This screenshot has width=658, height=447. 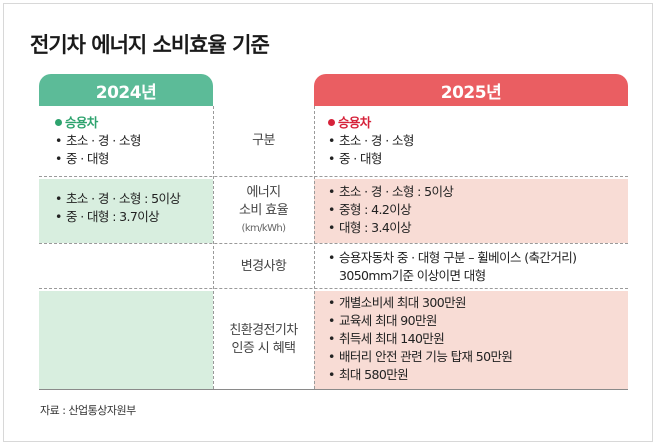 I want to click on row-label-changes: 변경사항, so click(x=263, y=266).